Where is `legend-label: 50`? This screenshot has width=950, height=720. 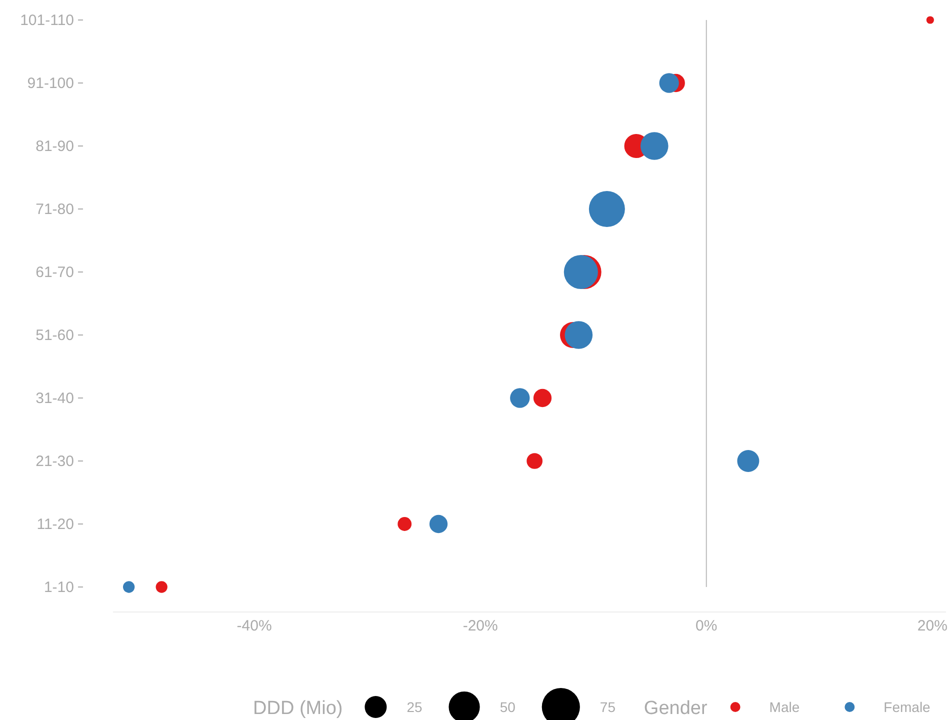
legend-label: 50 is located at coordinates (508, 707).